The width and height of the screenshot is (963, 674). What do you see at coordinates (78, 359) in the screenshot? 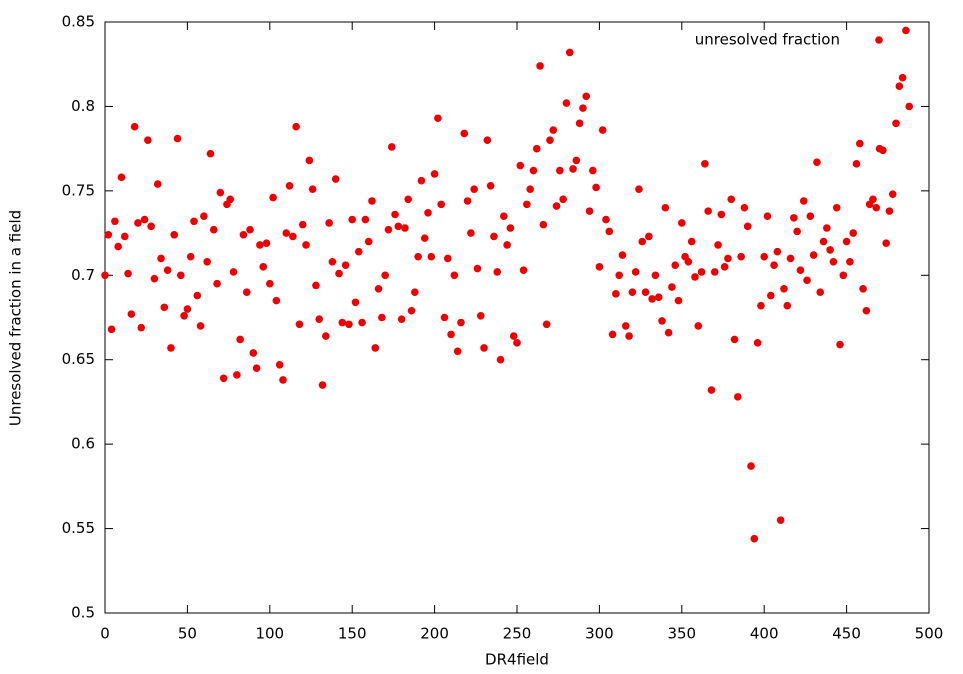
I see `y-tick-label: 0.65` at bounding box center [78, 359].